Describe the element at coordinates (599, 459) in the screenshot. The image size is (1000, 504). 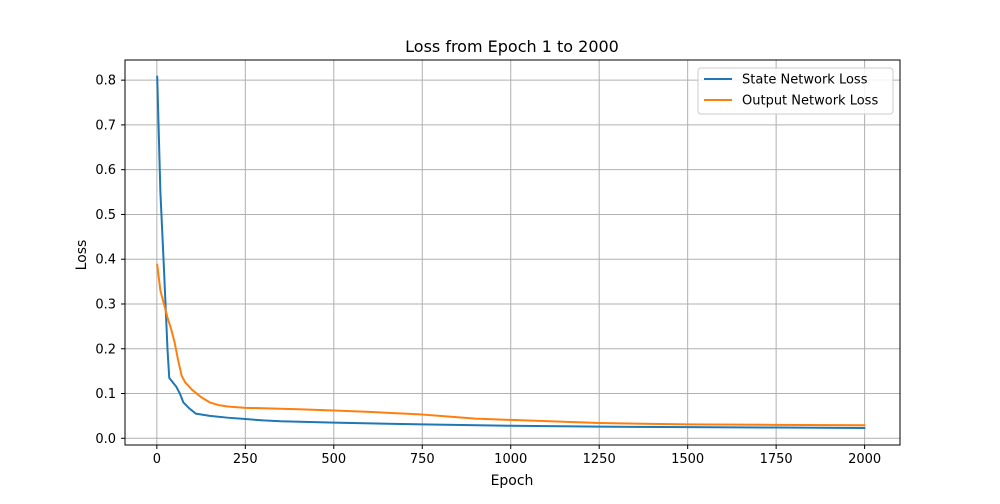
I see `x-tick-label: 1250` at that location.